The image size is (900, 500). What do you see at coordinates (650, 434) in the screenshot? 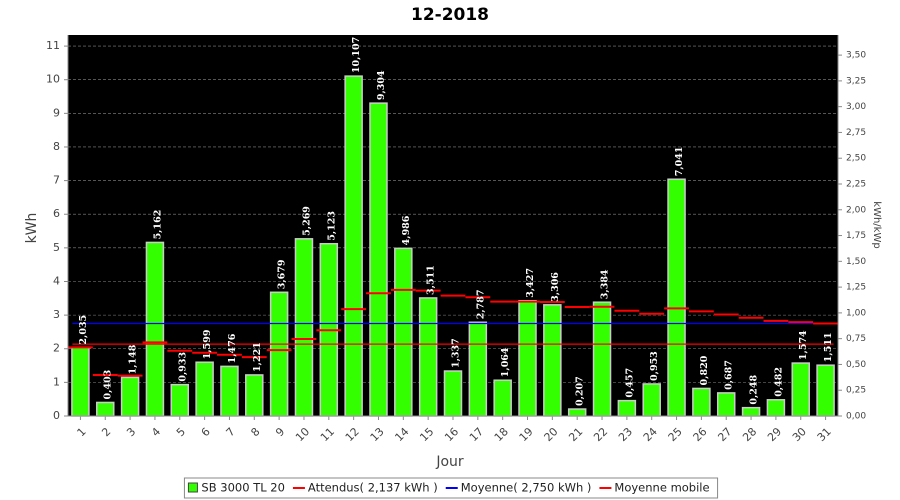
I see `x-tick-label: 24` at bounding box center [650, 434].